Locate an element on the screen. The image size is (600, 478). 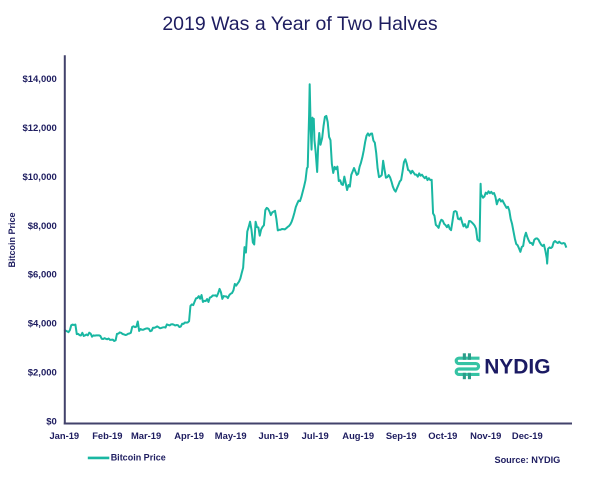
svg-text: 2019 Was a Year of Two Halves is located at coordinates (300, 24).